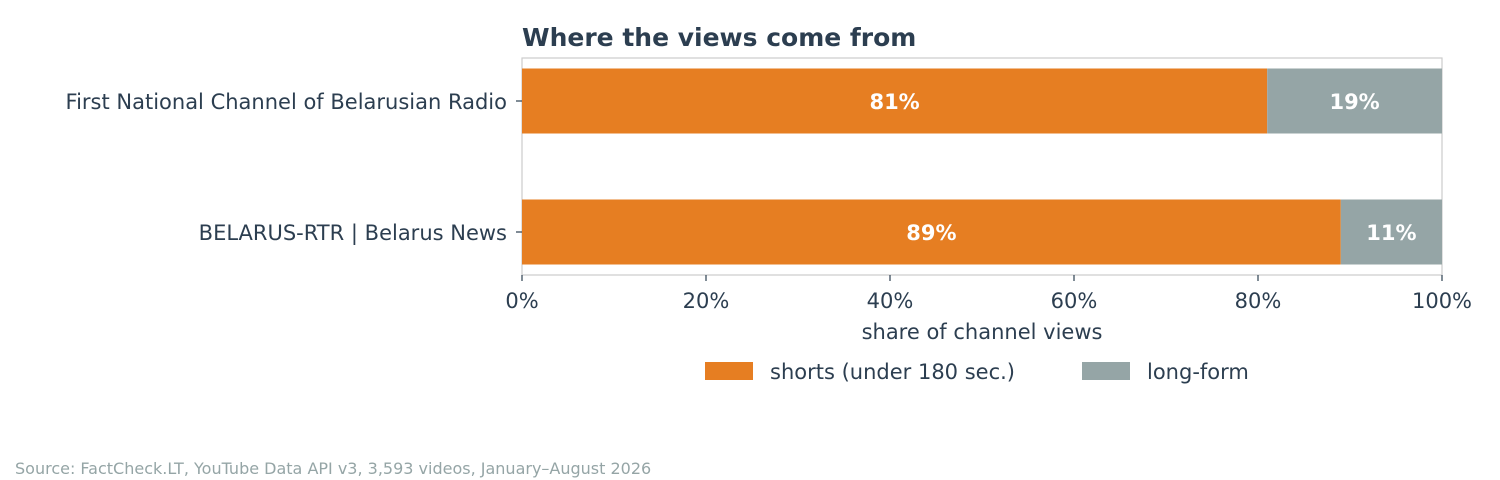 The height and width of the screenshot is (480, 1500). I want to click on chart-title: Where the views come from, so click(719, 37).